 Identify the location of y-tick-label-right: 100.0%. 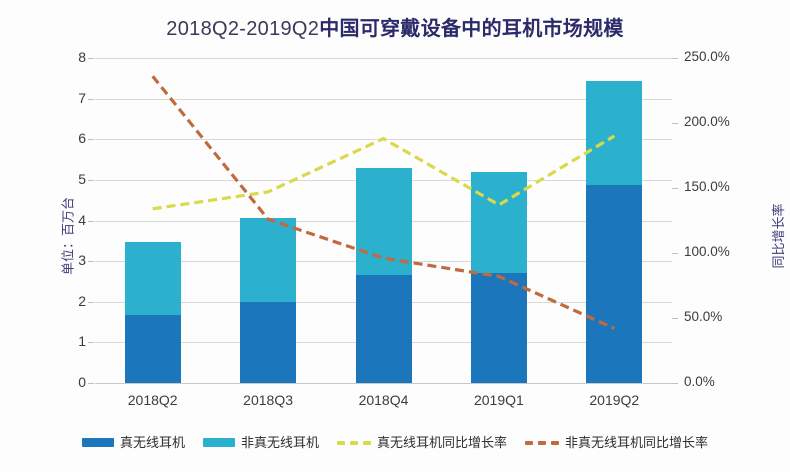
(707, 251).